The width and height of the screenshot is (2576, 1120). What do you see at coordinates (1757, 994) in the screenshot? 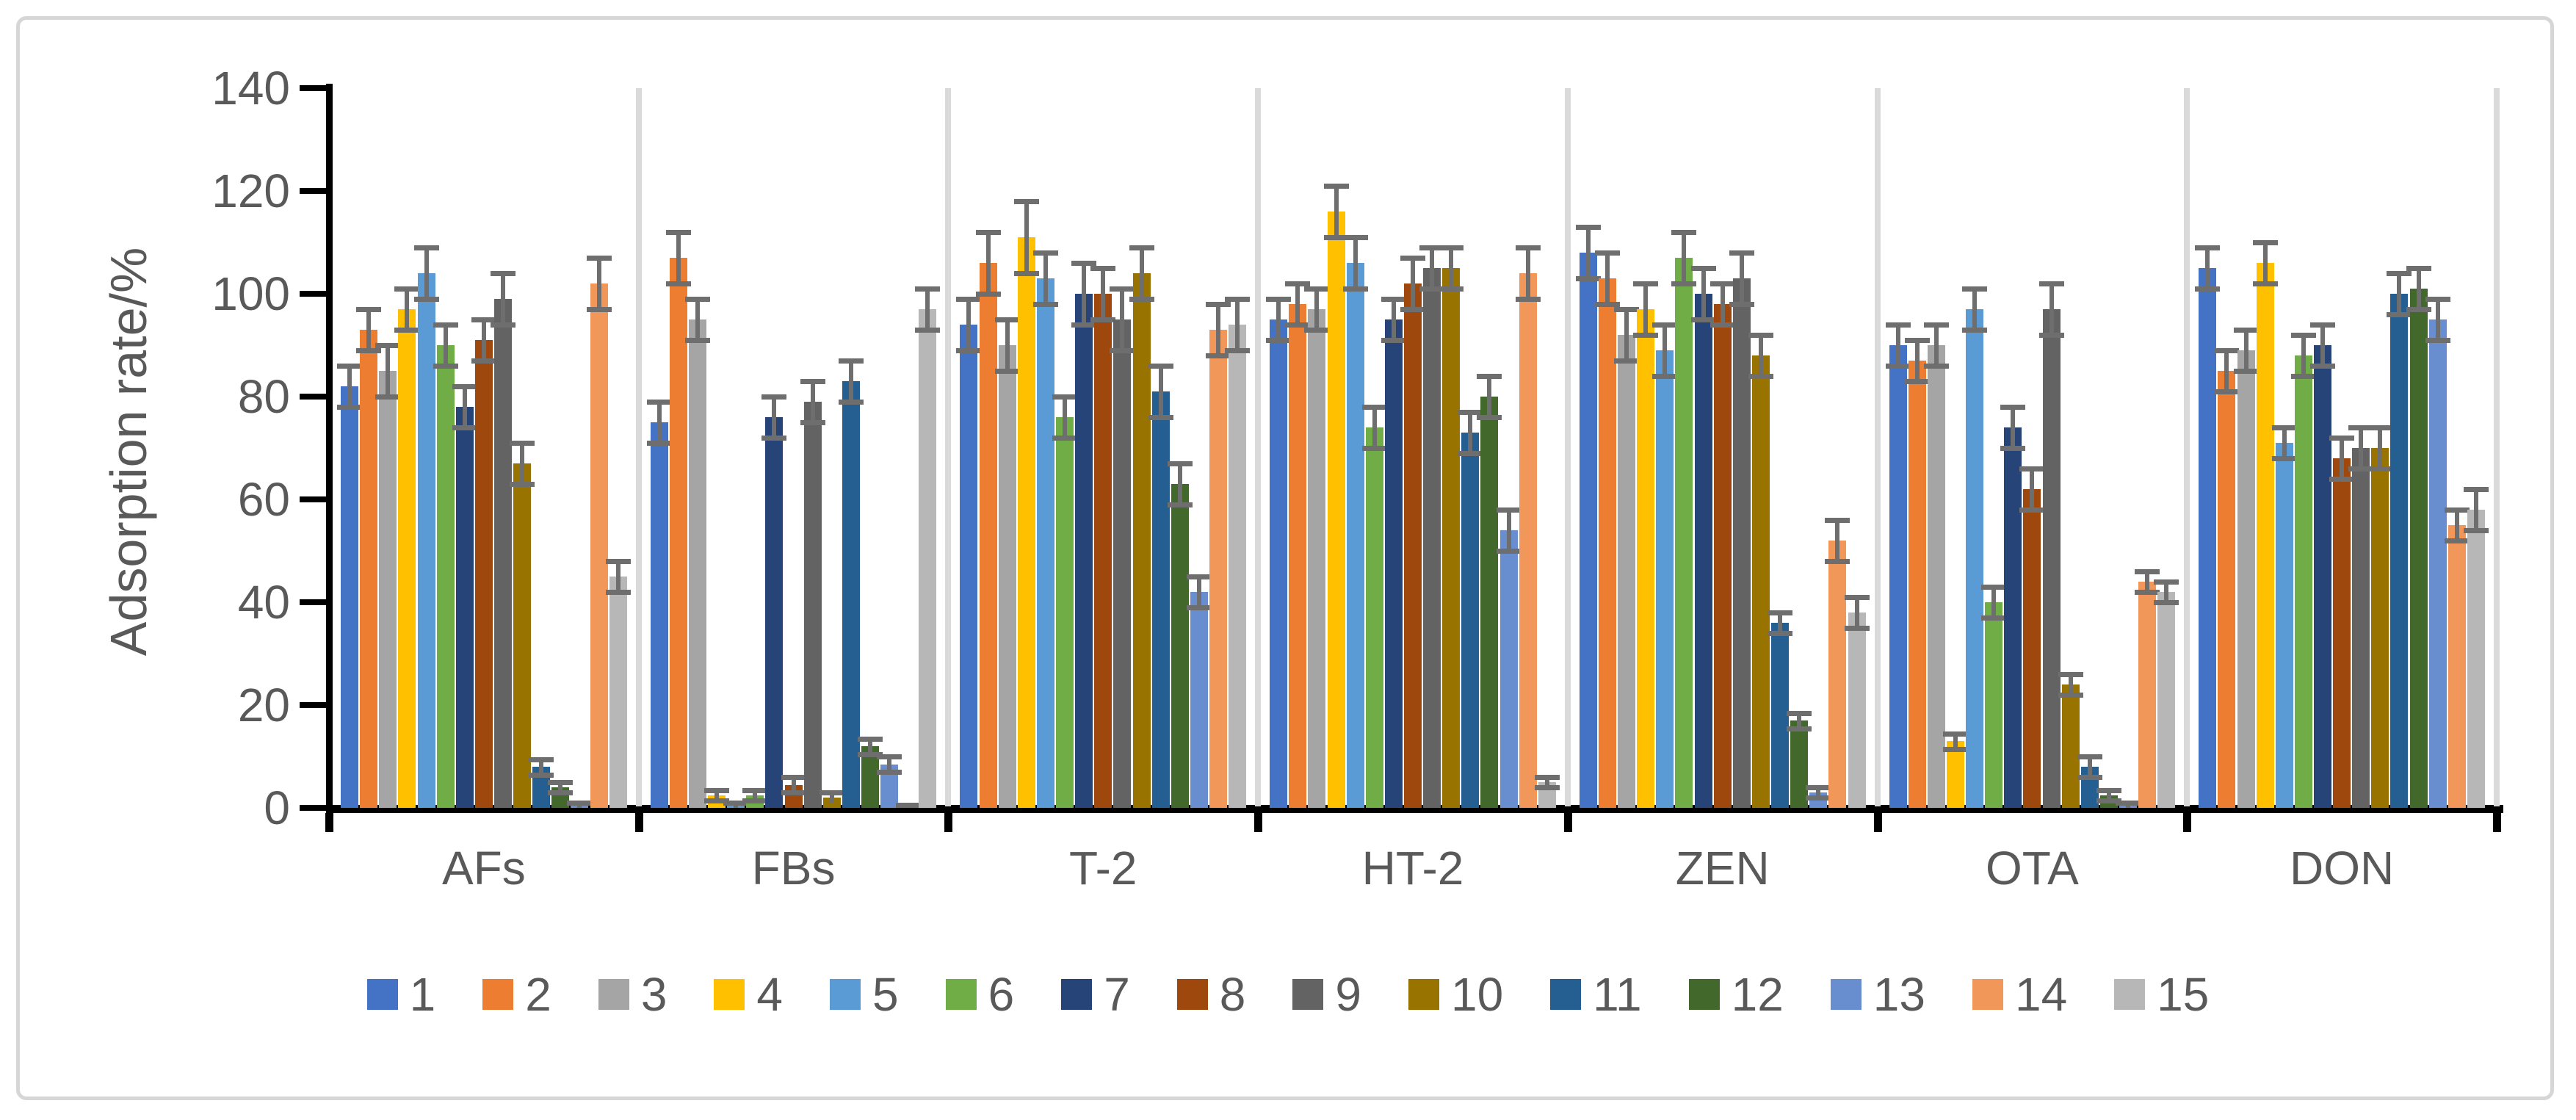
I see `legend-label-12: 12` at bounding box center [1757, 994].